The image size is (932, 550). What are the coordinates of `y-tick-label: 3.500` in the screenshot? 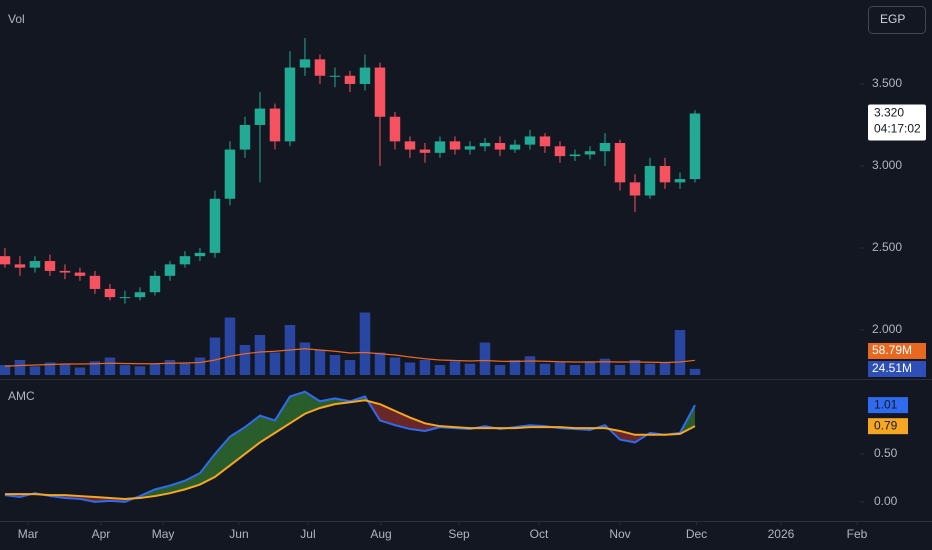 It's located at (887, 83).